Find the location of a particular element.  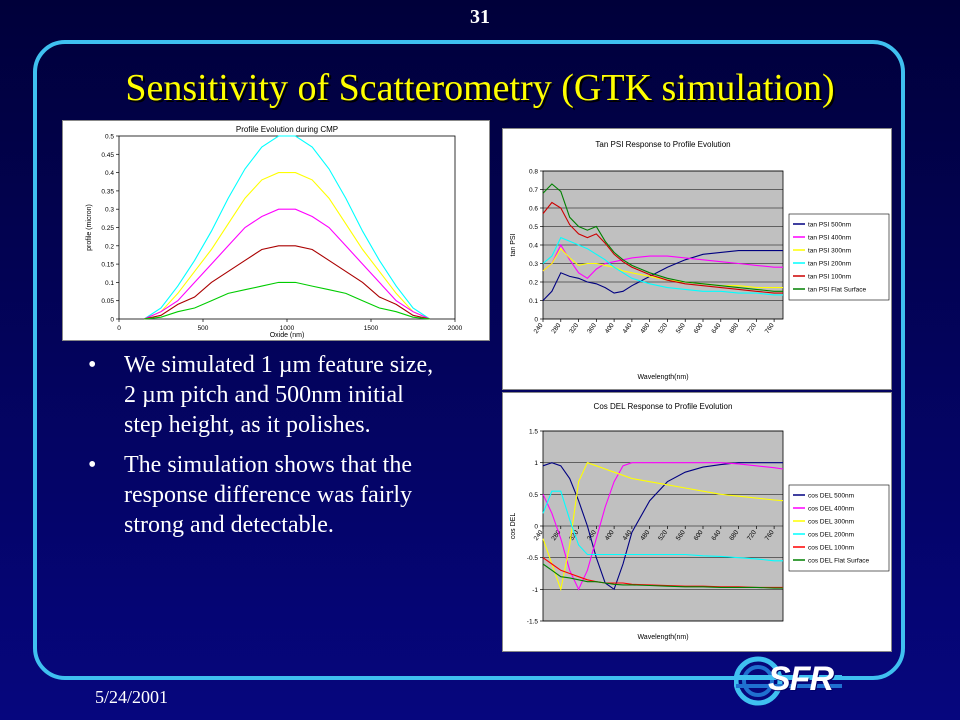

x-tick-label: 1000 is located at coordinates (287, 328).